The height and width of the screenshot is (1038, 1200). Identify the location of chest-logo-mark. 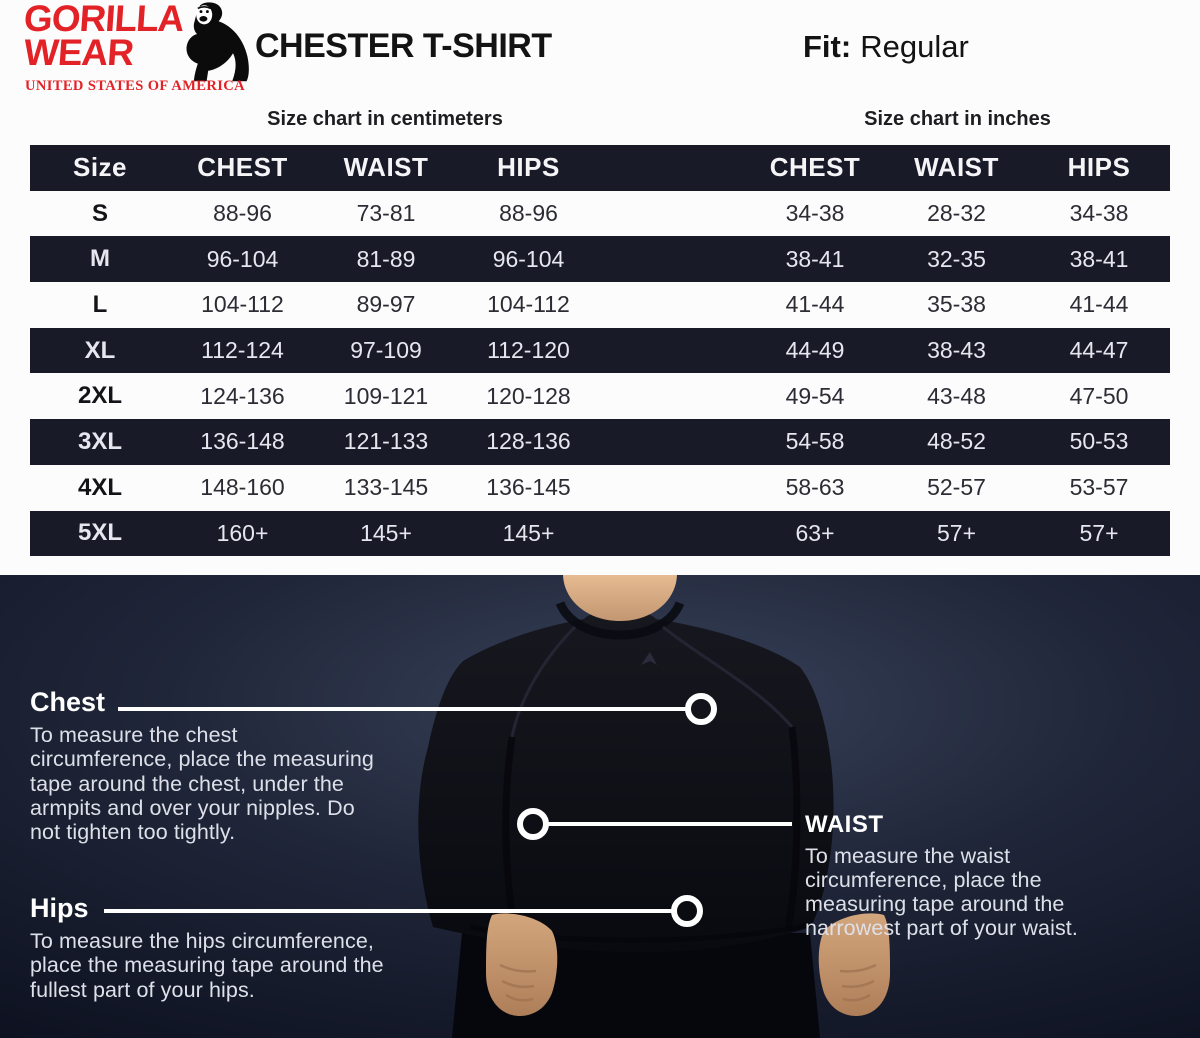
(649, 658).